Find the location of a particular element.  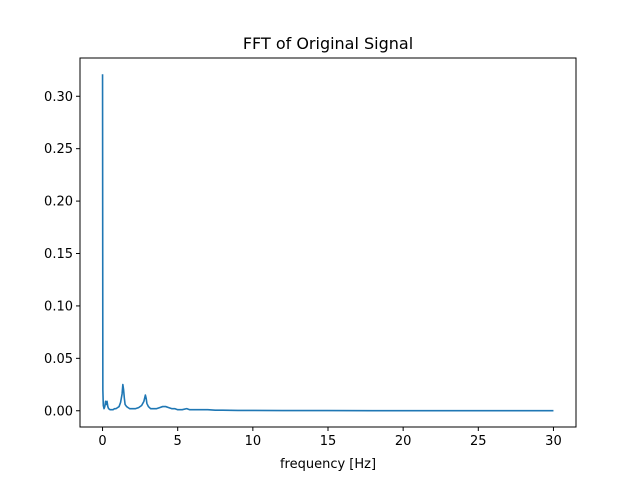

y-tick-label: 0.15 is located at coordinates (58, 254).